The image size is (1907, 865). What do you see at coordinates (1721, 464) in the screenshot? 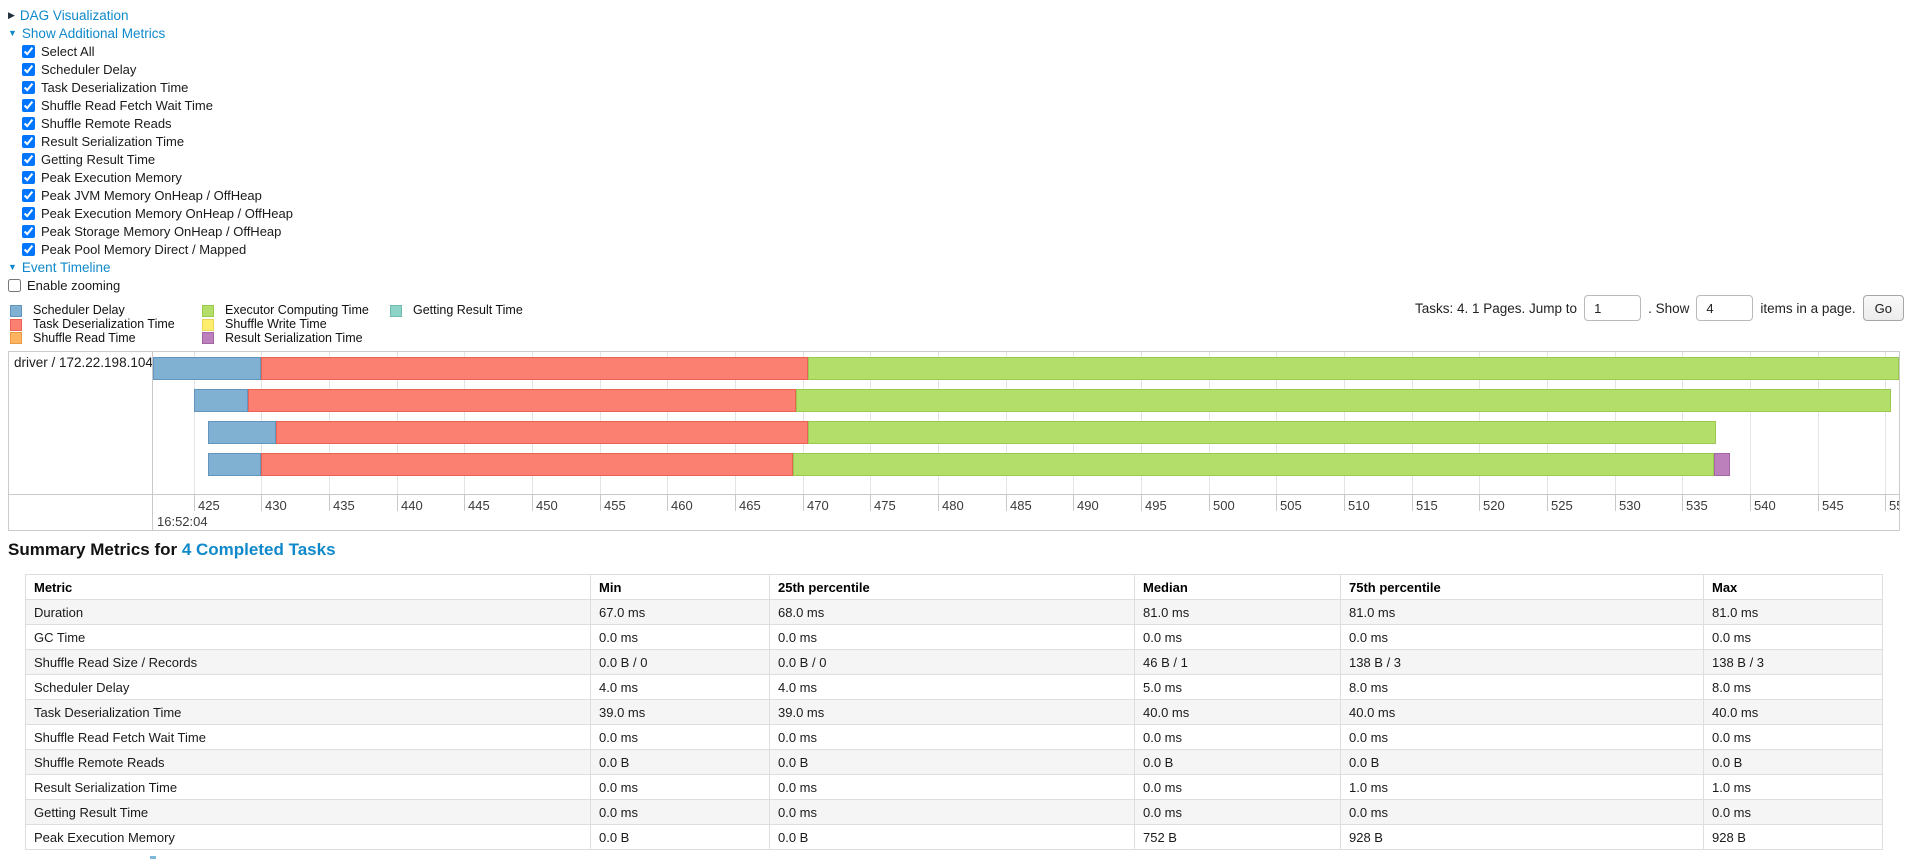
I see `task-bar-segment-result-serialization` at bounding box center [1721, 464].